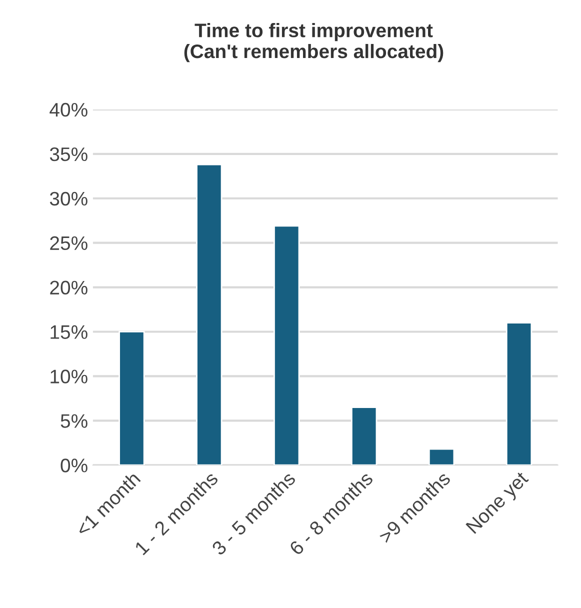 The image size is (581, 608). I want to click on y-tick-label: 10%, so click(69, 377).